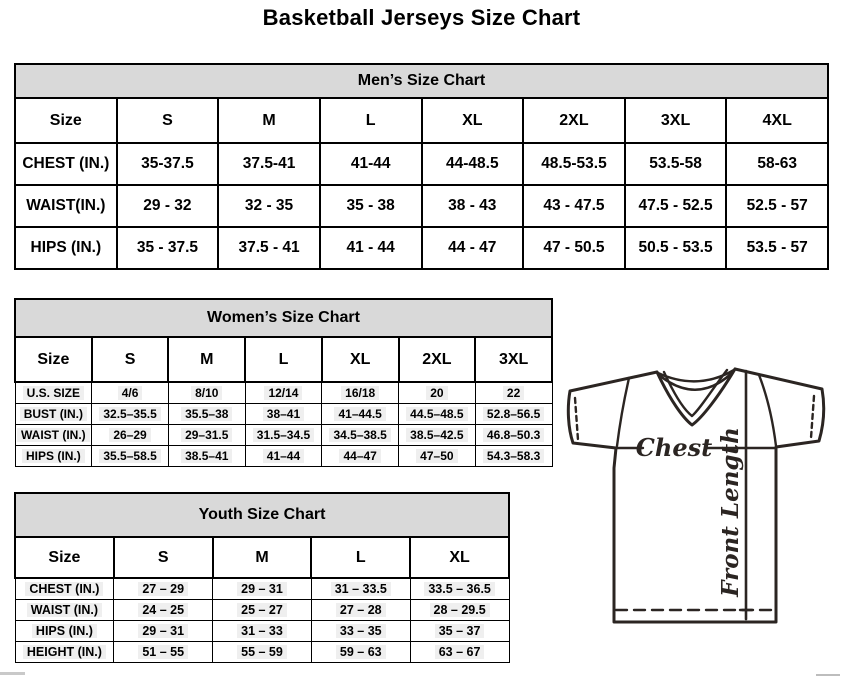 This screenshot has width=843, height=679. What do you see at coordinates (66, 164) in the screenshot?
I see `row-label: CHEST (IN.)` at bounding box center [66, 164].